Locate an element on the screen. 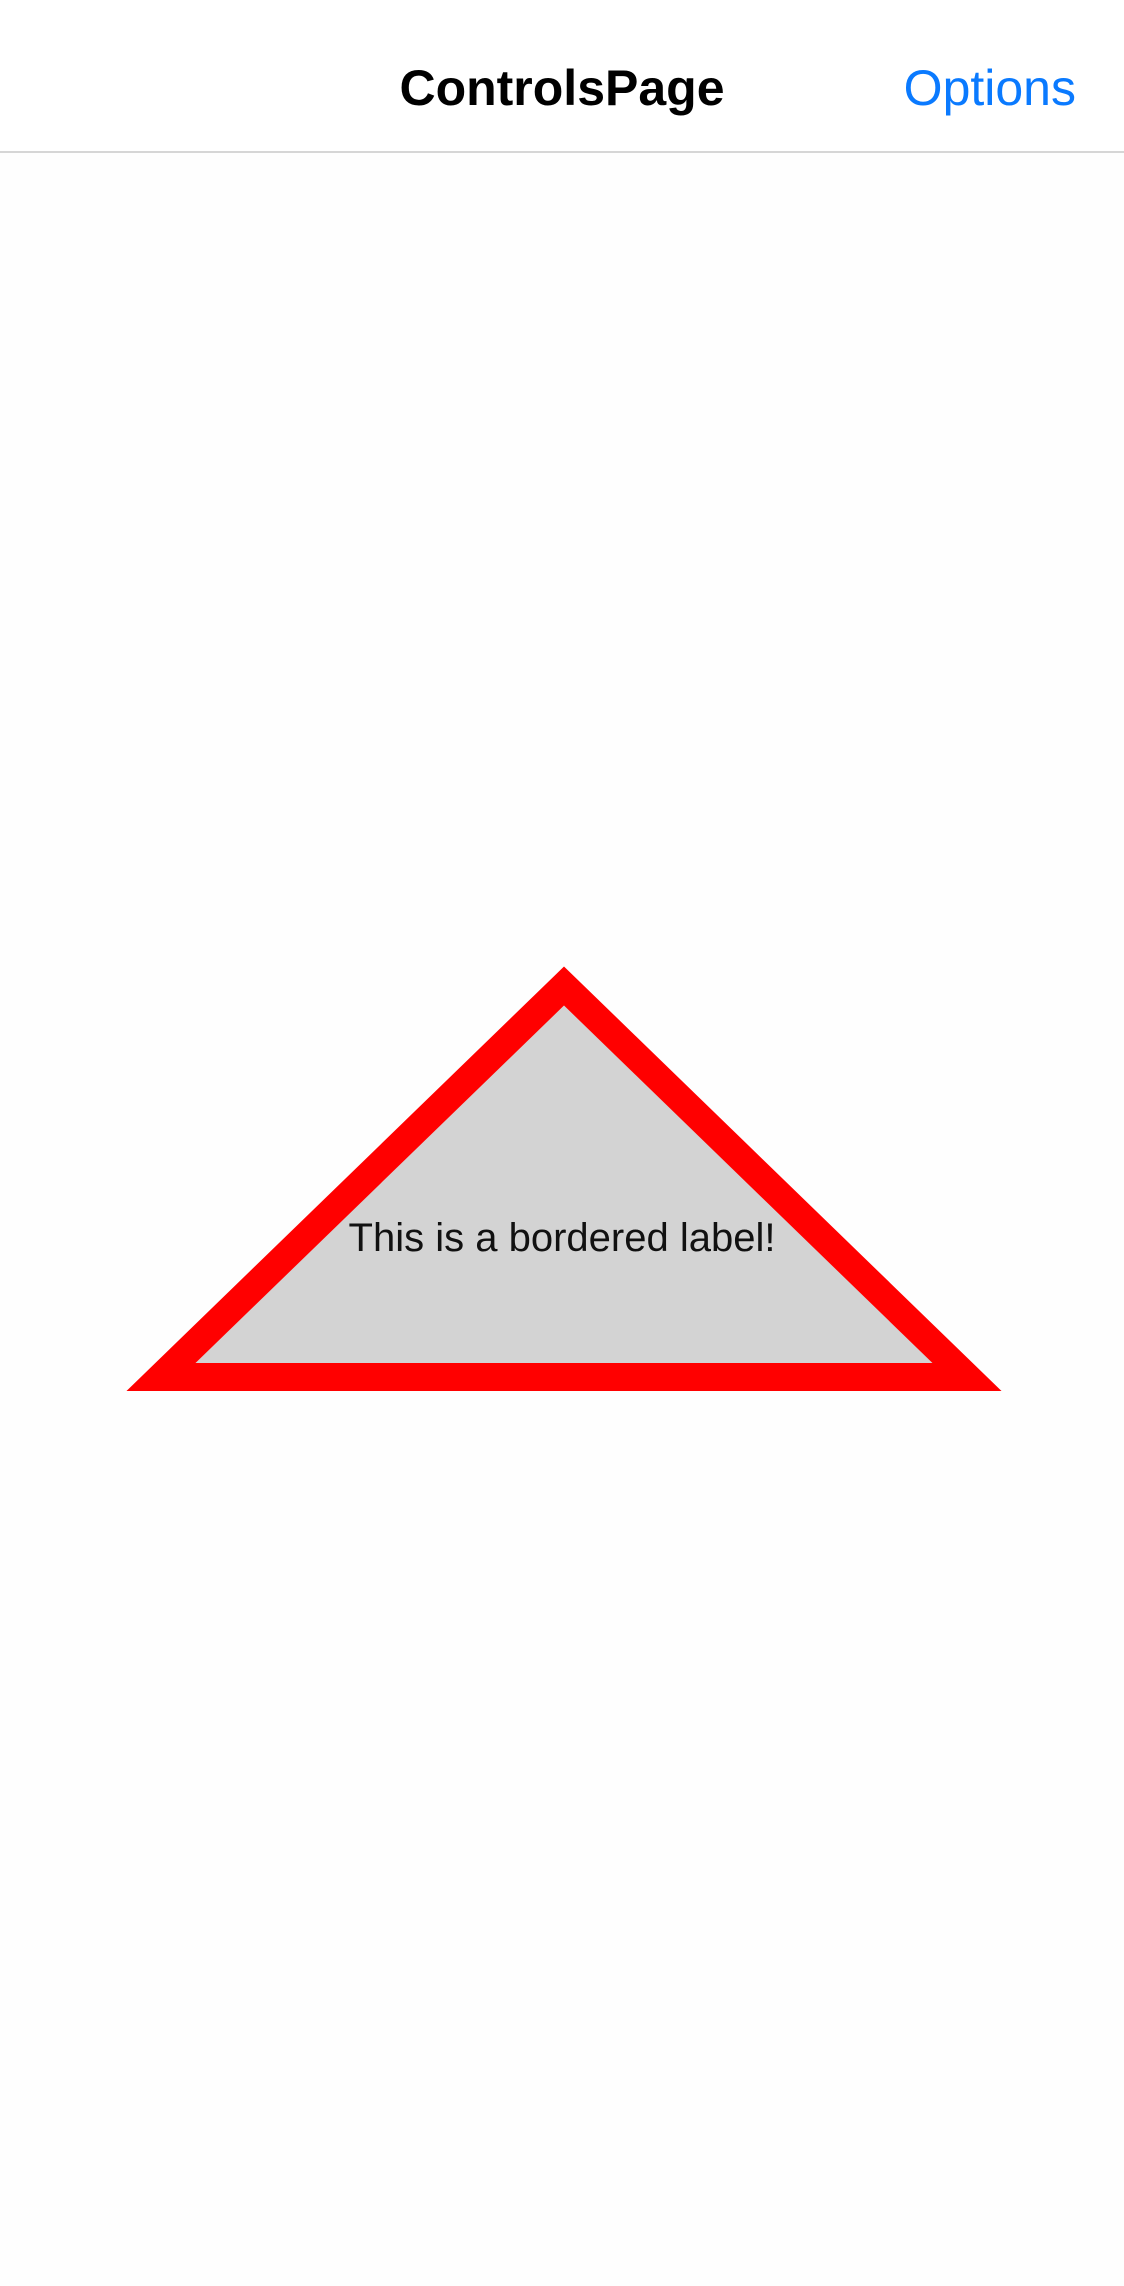  options-button: Options is located at coordinates (989, 88).